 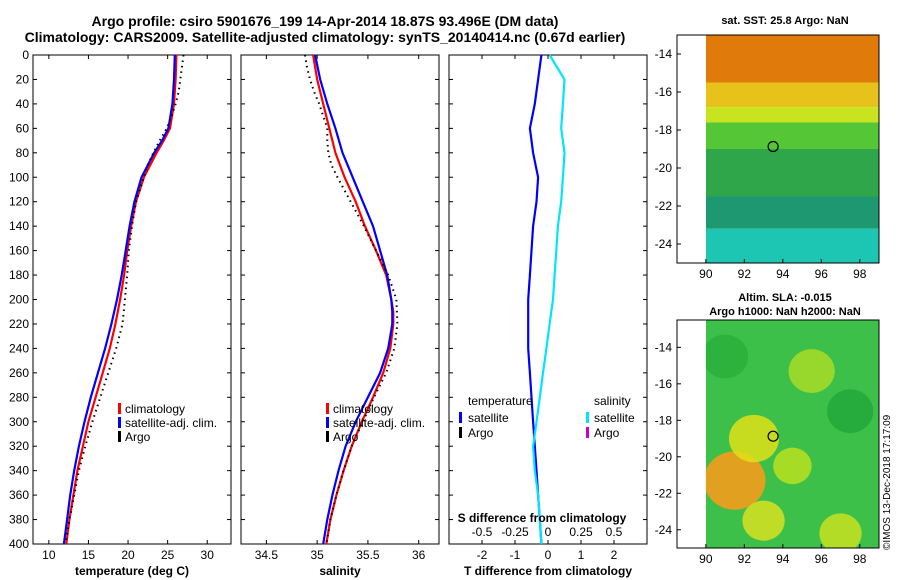 What do you see at coordinates (25, 55) in the screenshot?
I see `y-tick-label: 0` at bounding box center [25, 55].